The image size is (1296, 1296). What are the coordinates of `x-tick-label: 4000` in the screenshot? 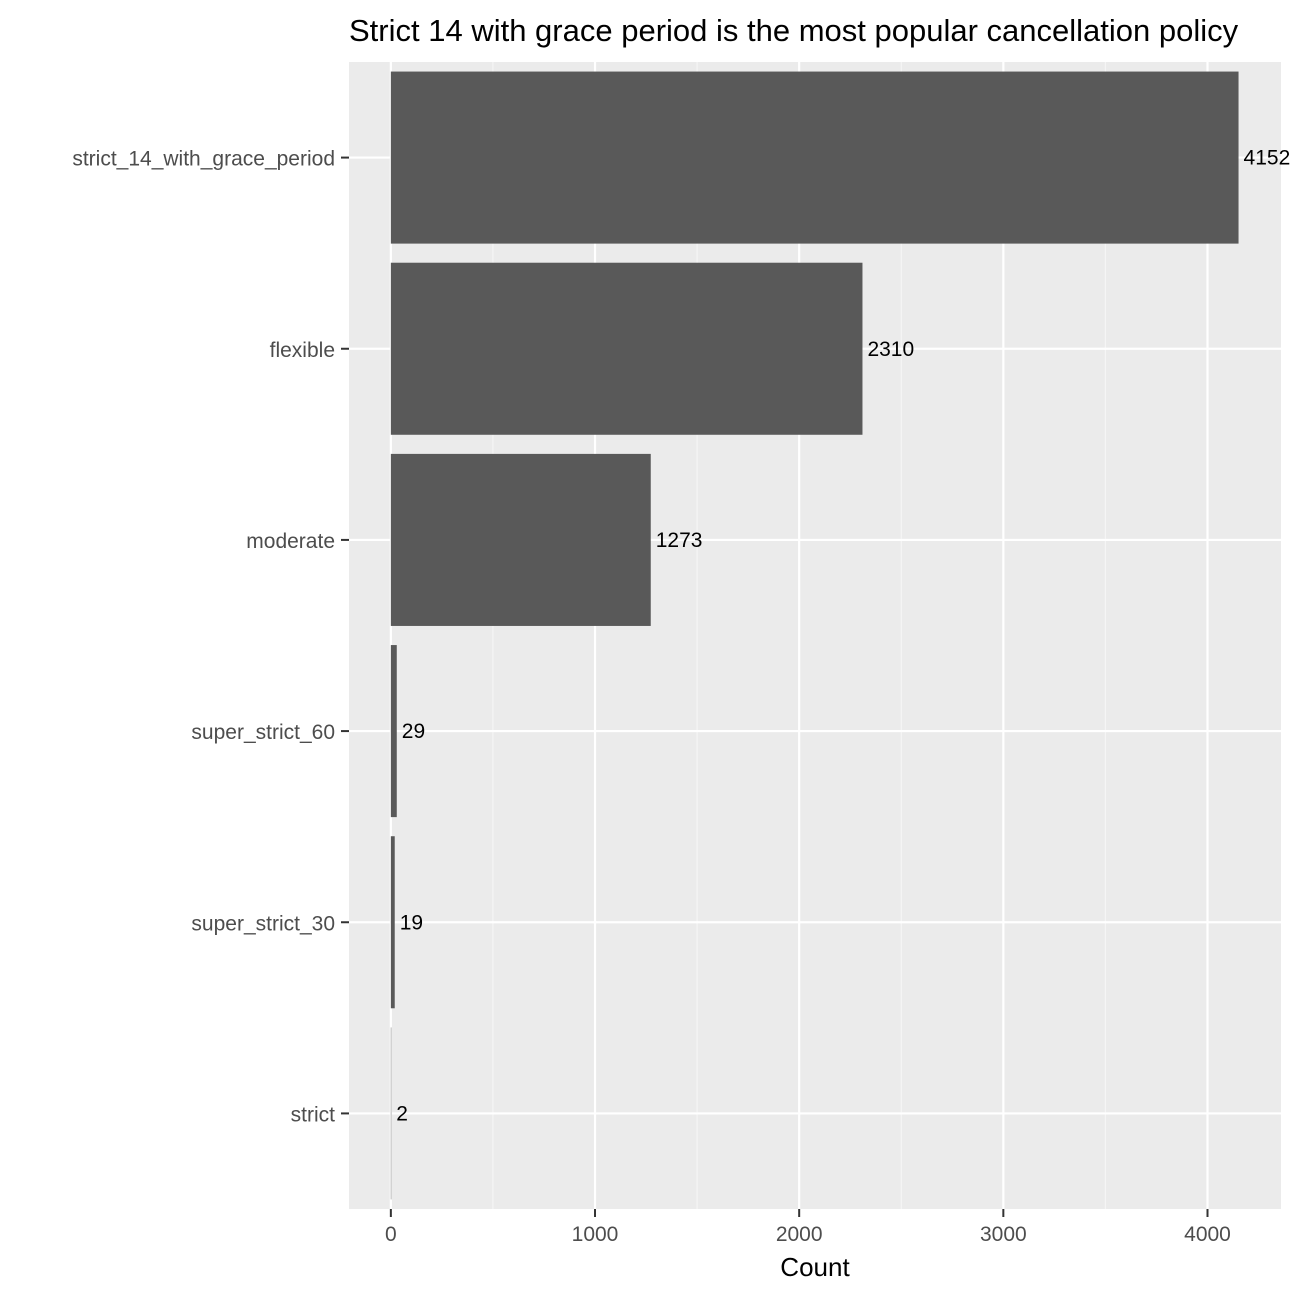 It's located at (1207, 1234).